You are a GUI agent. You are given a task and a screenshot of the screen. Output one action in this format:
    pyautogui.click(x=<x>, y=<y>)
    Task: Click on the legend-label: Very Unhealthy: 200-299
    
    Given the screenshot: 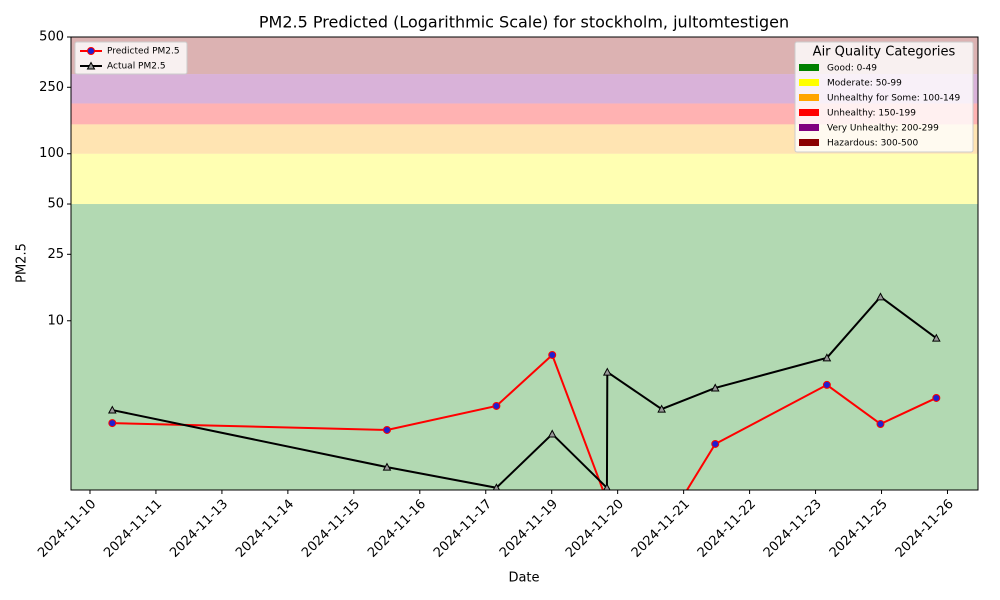 What is the action you would take?
    pyautogui.click(x=883, y=129)
    